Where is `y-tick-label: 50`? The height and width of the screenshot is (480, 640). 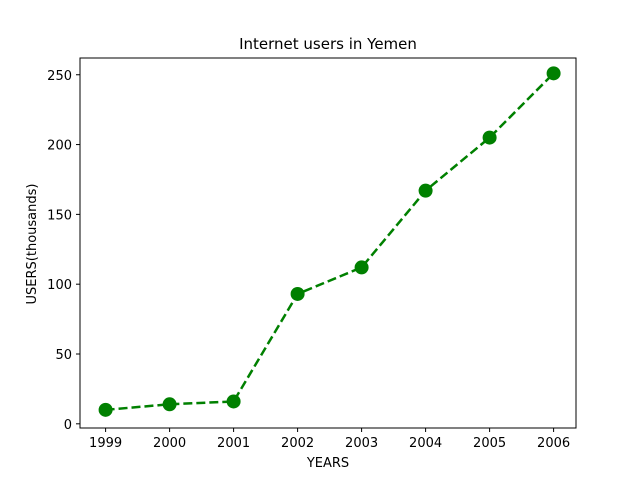
y-tick-label: 50 is located at coordinates (63, 355).